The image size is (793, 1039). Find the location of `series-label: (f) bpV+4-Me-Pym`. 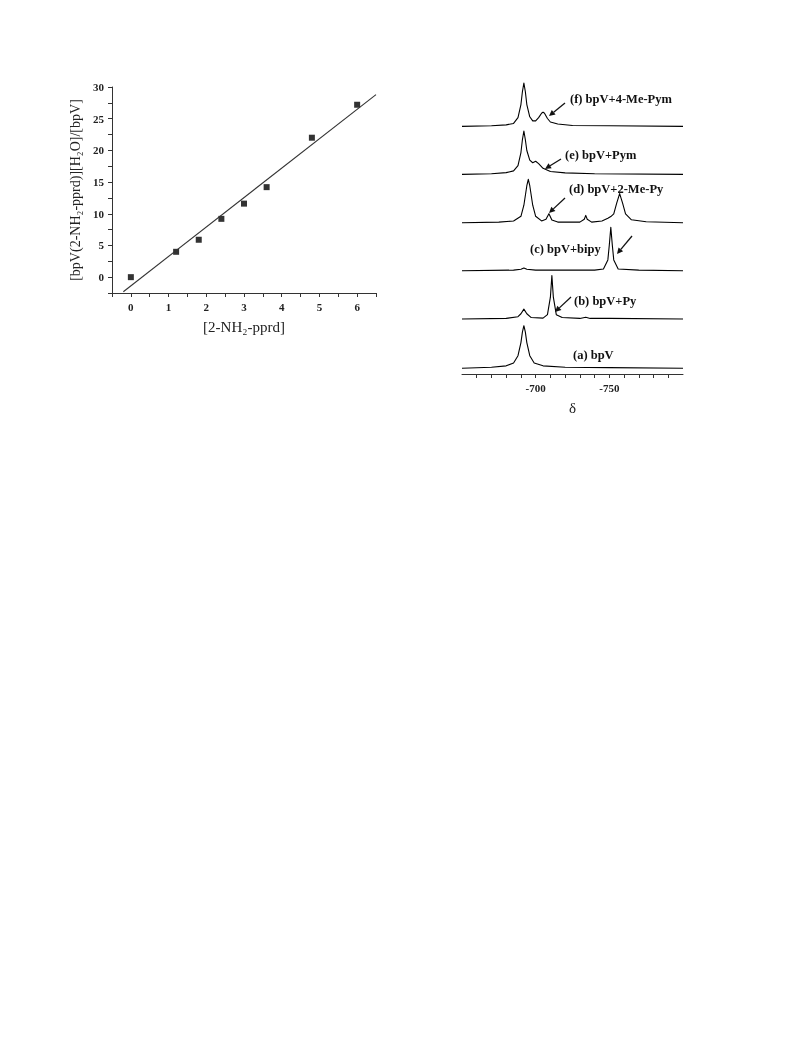

series-label: (f) bpV+4-Me-Pym is located at coordinates (621, 99).